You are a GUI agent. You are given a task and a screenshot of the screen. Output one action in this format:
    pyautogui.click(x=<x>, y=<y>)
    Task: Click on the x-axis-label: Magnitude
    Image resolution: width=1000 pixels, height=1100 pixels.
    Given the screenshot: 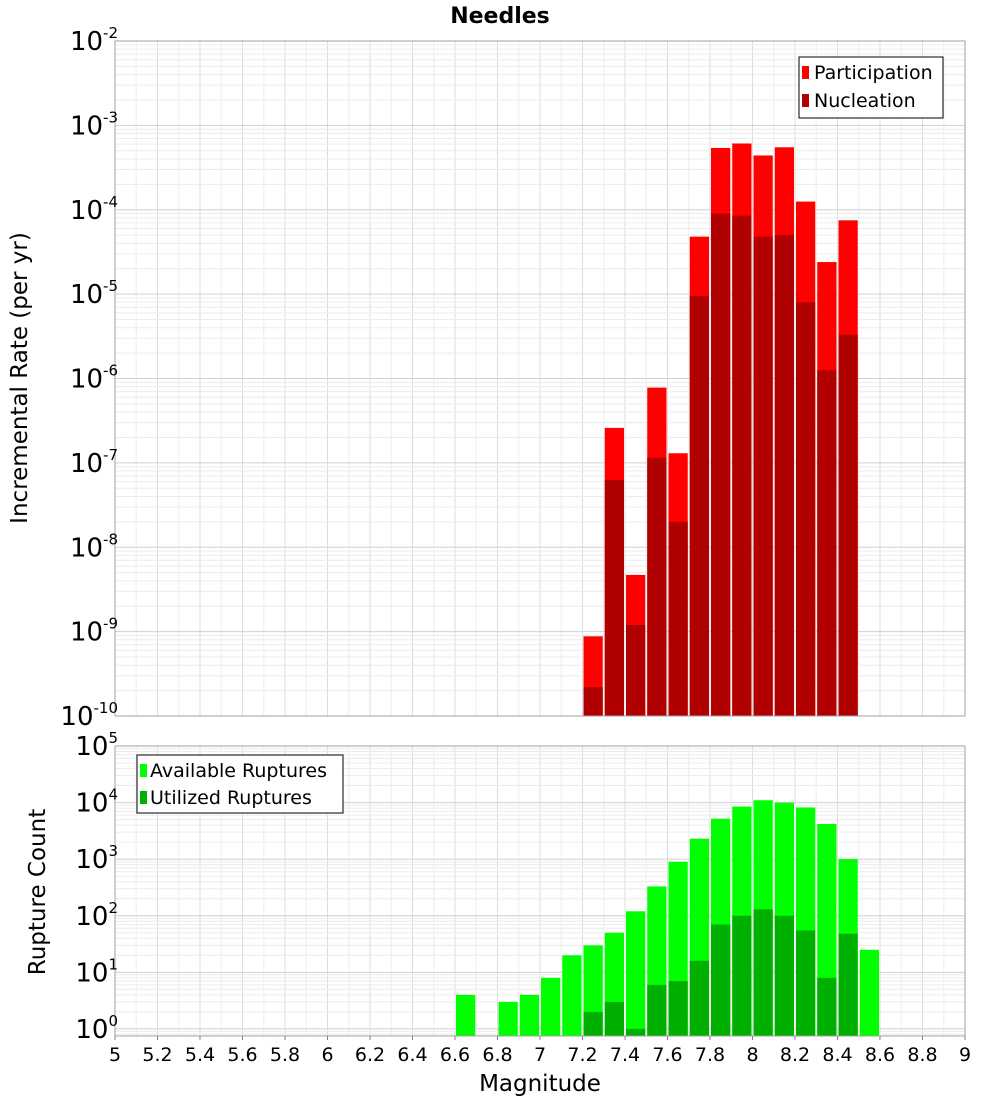 What is the action you would take?
    pyautogui.click(x=540, y=1084)
    